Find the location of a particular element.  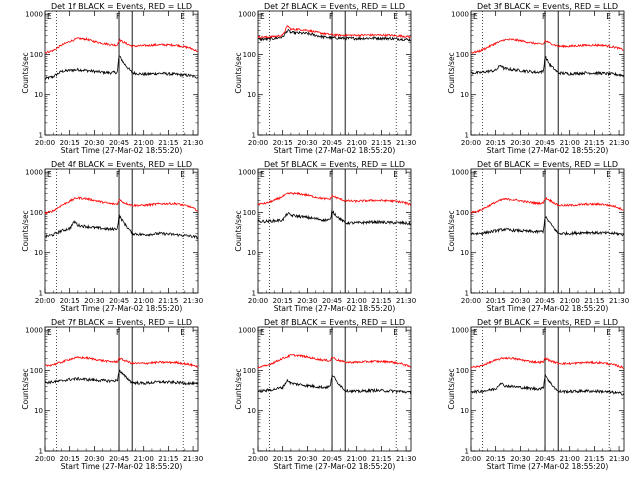

panel-title: Det 6f BLACK = Events, RED = LLD is located at coordinates (547, 164).